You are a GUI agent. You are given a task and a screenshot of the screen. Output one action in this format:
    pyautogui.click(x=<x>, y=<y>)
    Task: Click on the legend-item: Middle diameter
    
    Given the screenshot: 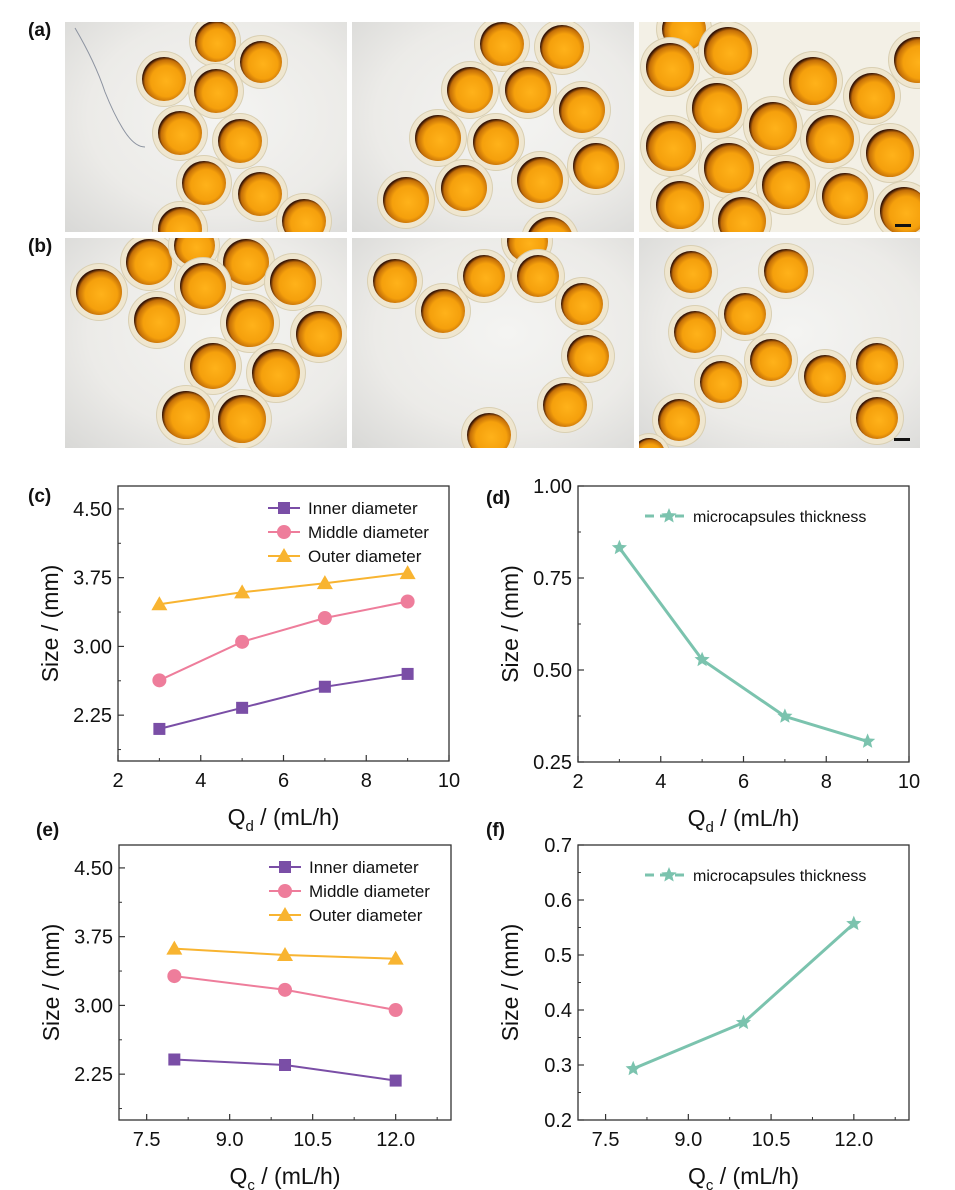 What is the action you would take?
    pyautogui.click(x=348, y=532)
    